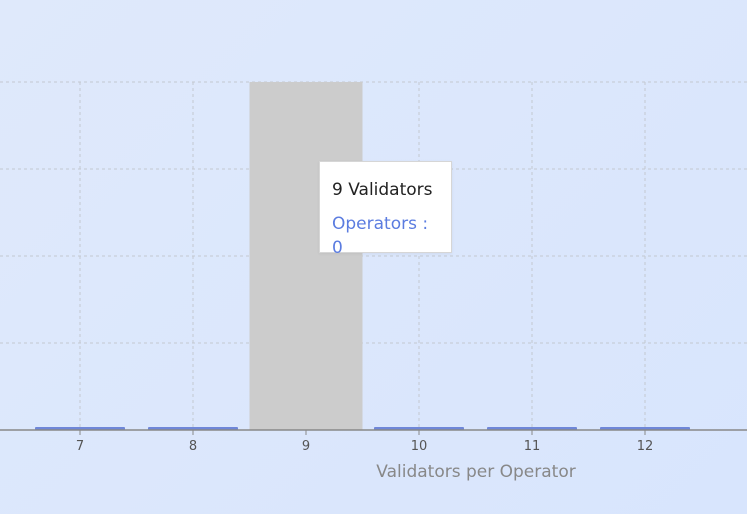 This screenshot has height=514, width=747. What do you see at coordinates (364, 442) in the screenshot?
I see `x-axis-ticks: 7 8 9 10 11 12` at bounding box center [364, 442].